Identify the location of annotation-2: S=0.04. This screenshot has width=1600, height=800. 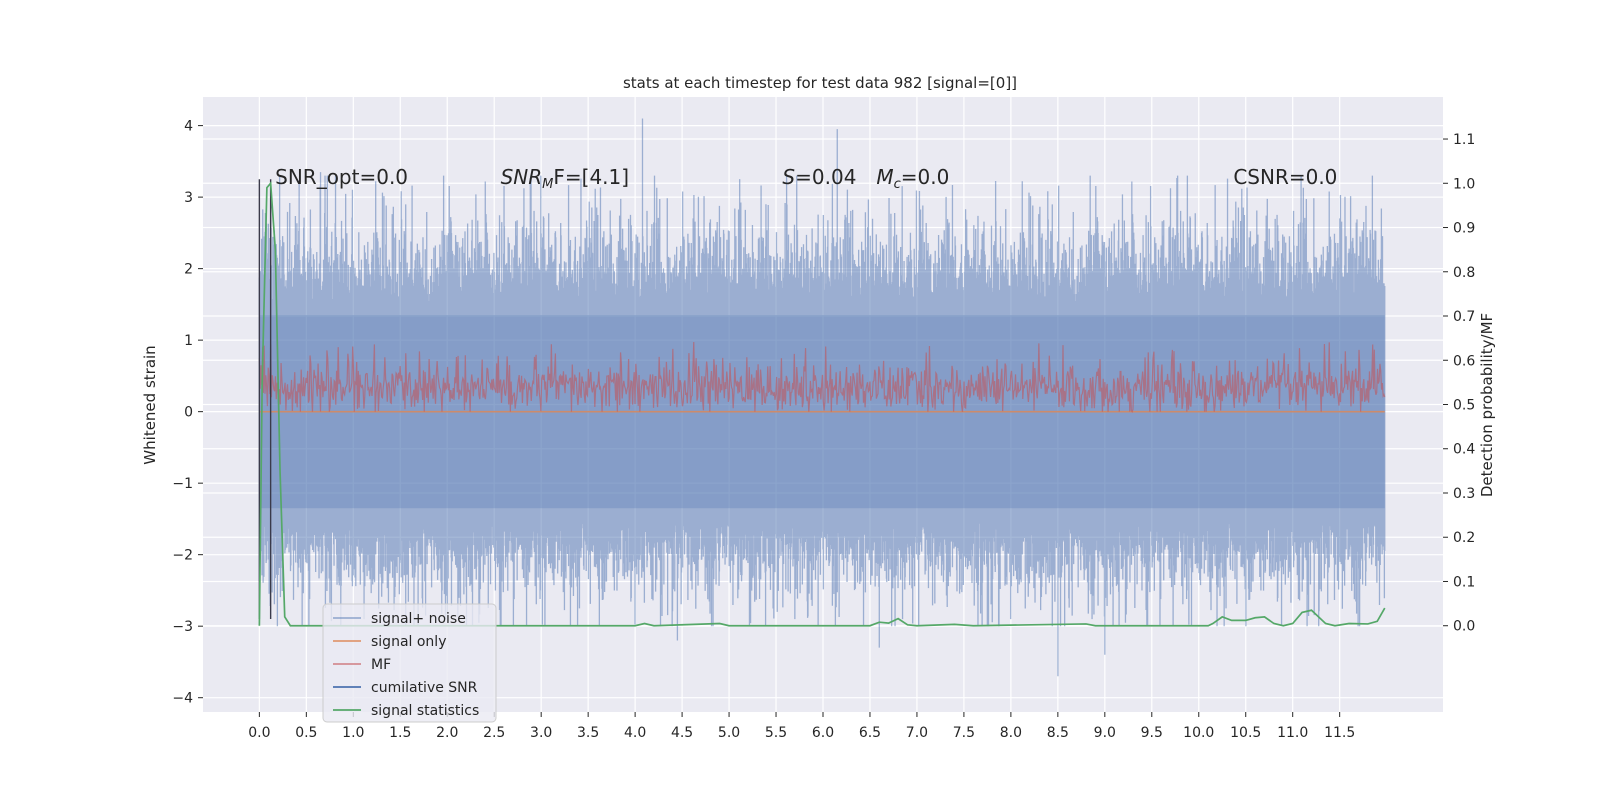
(819, 177).